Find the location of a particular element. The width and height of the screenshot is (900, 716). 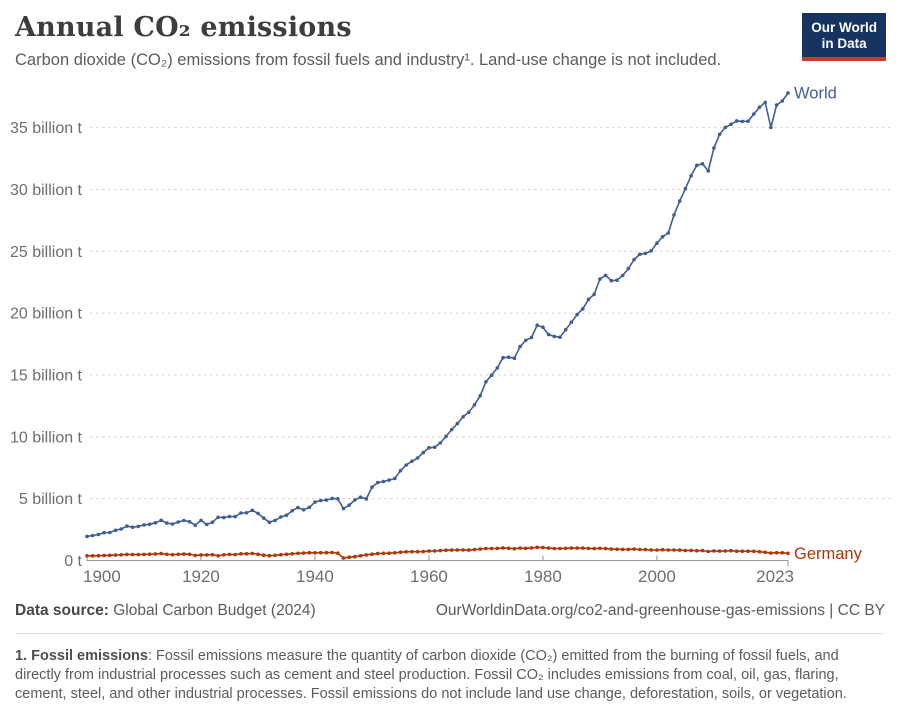

germany-line-path is located at coordinates (438, 552).